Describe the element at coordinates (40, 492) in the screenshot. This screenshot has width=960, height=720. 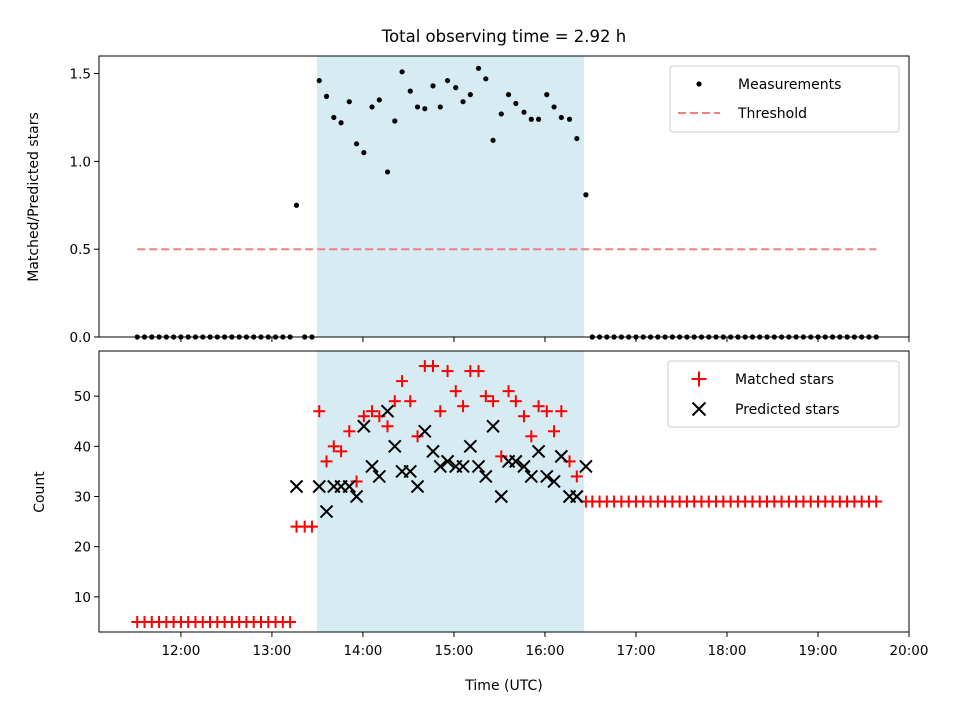
I see `bottom-y-axis-label: Count` at that location.